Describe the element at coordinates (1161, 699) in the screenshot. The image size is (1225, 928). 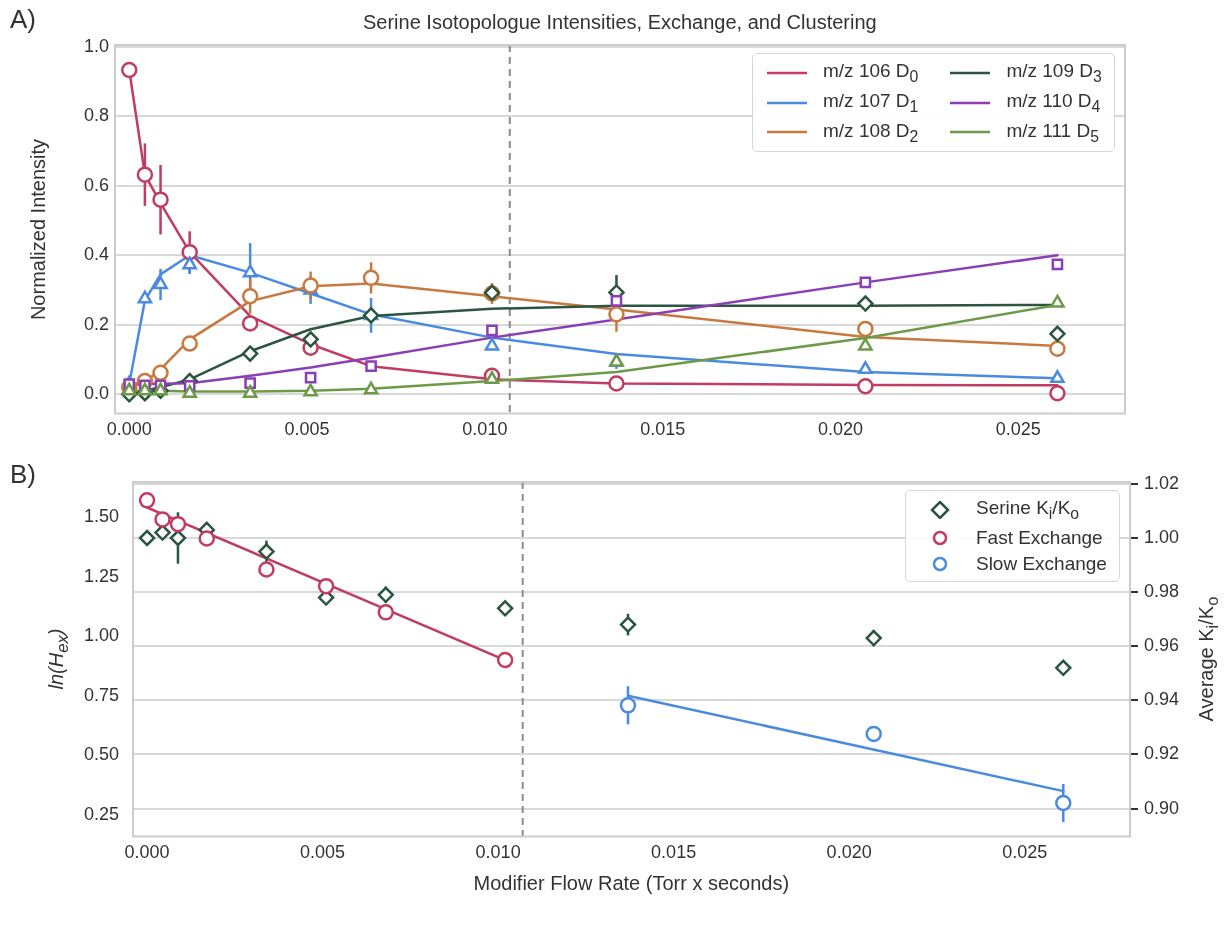
I see `y2-tick-label: 0.94` at that location.